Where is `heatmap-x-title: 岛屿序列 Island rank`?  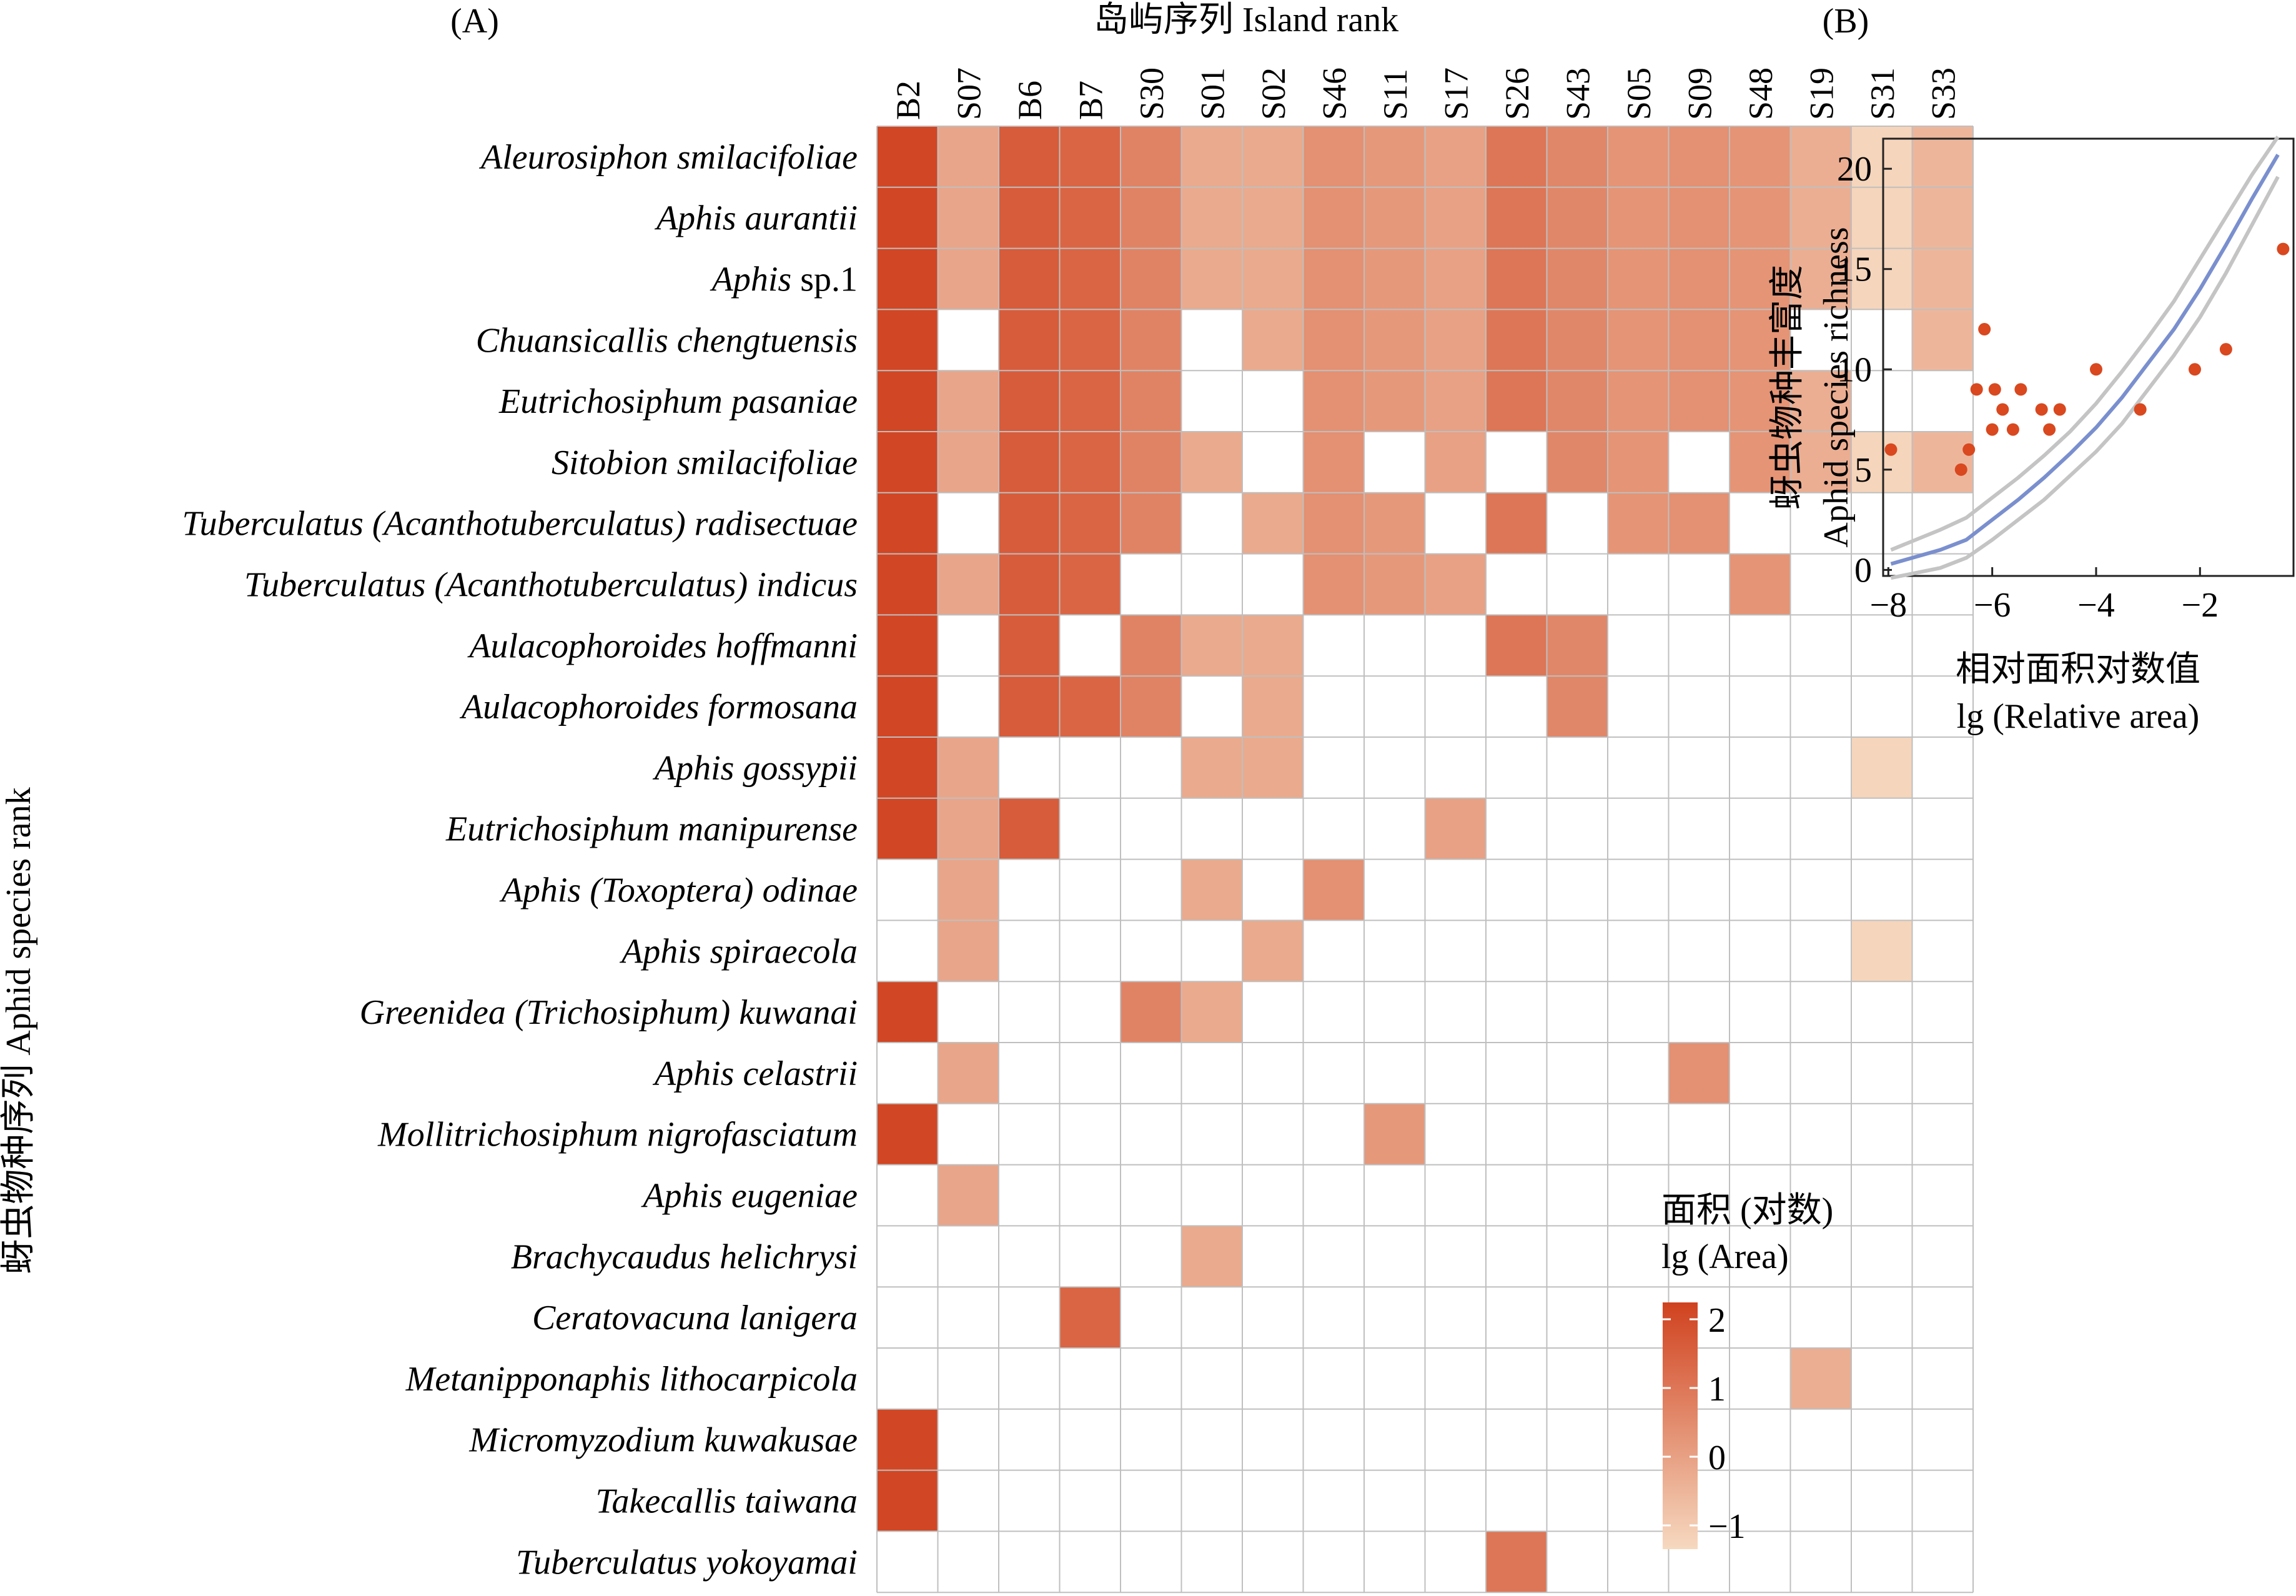 heatmap-x-title: 岛屿序列 Island rank is located at coordinates (1246, 20).